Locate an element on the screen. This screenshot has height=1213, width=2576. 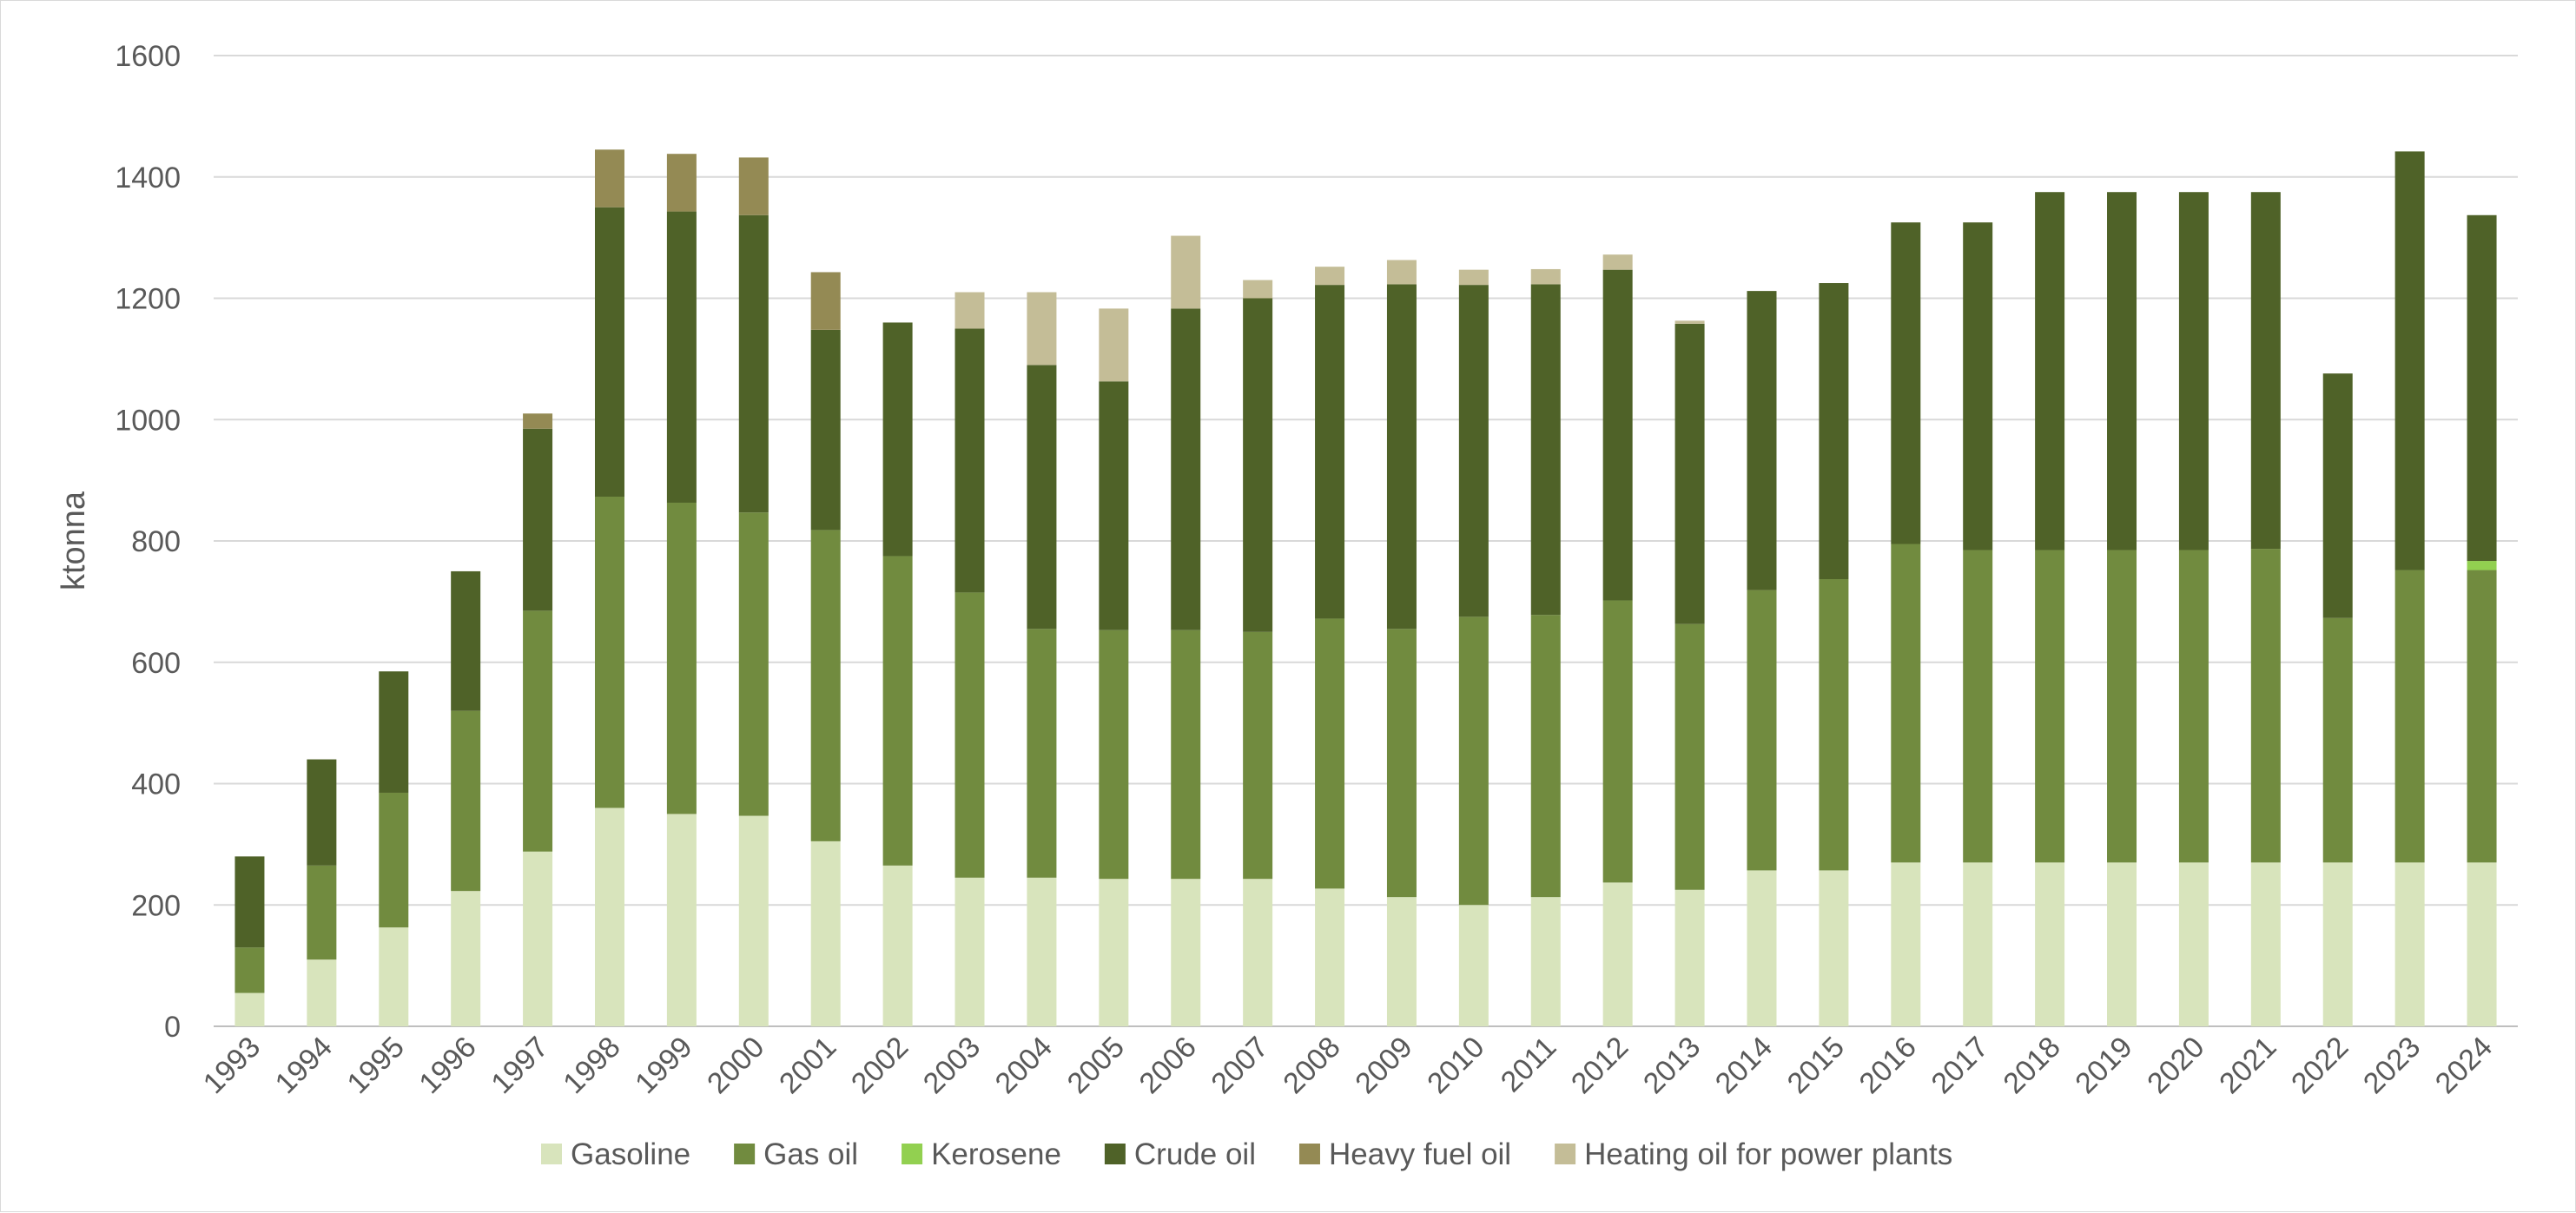
x-tick-label: 2014 is located at coordinates (1744, 1065).